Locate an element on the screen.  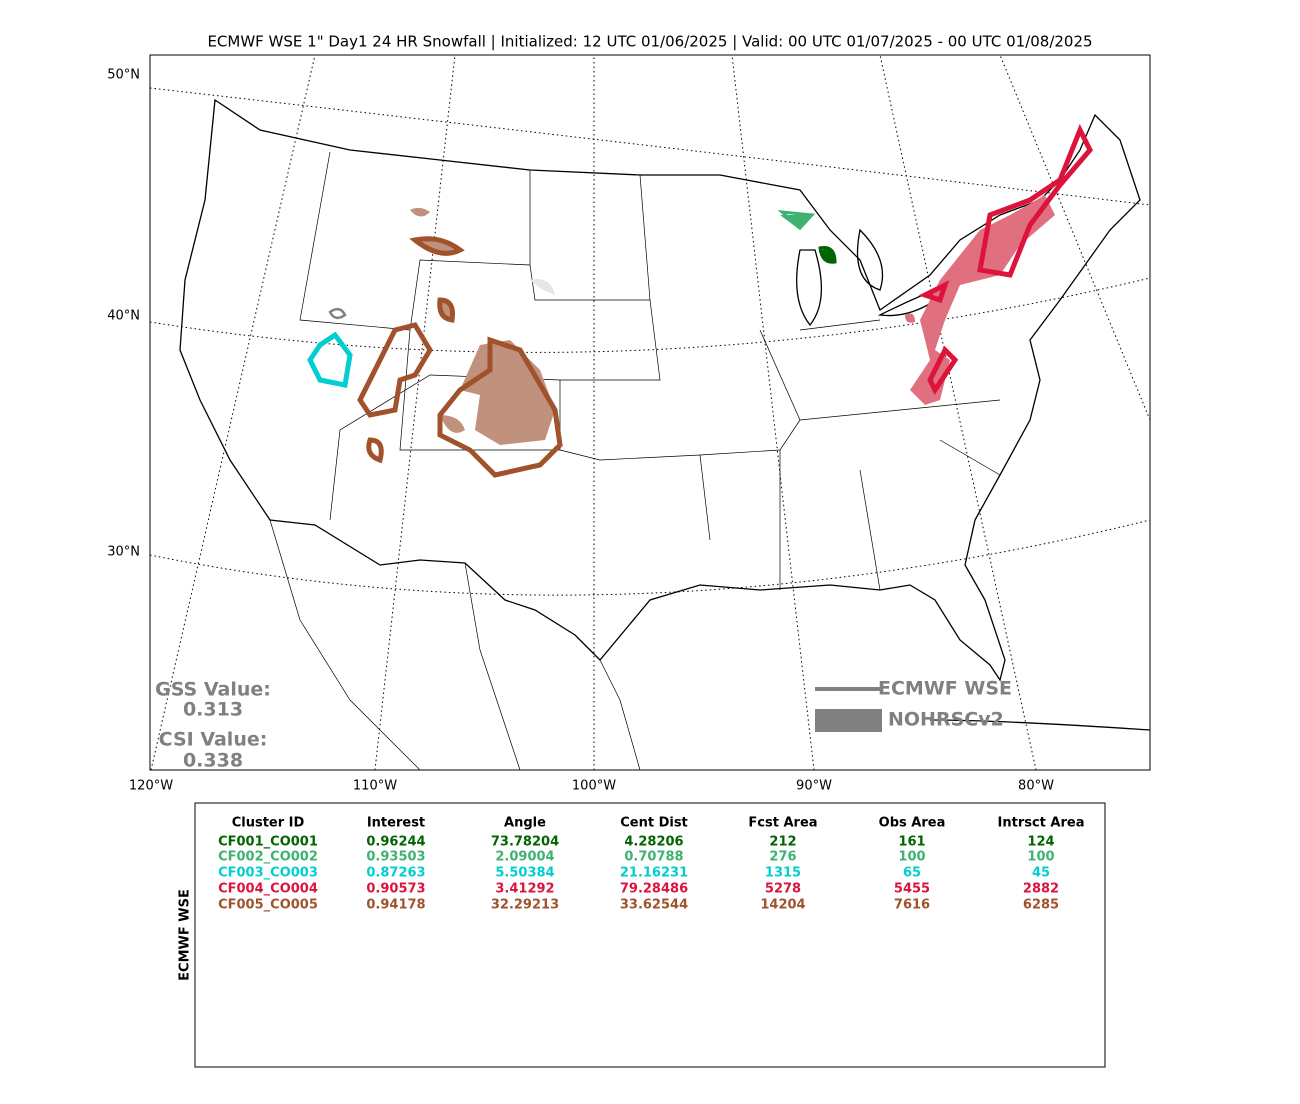
table-cell: 2.09004 is located at coordinates (524, 857).